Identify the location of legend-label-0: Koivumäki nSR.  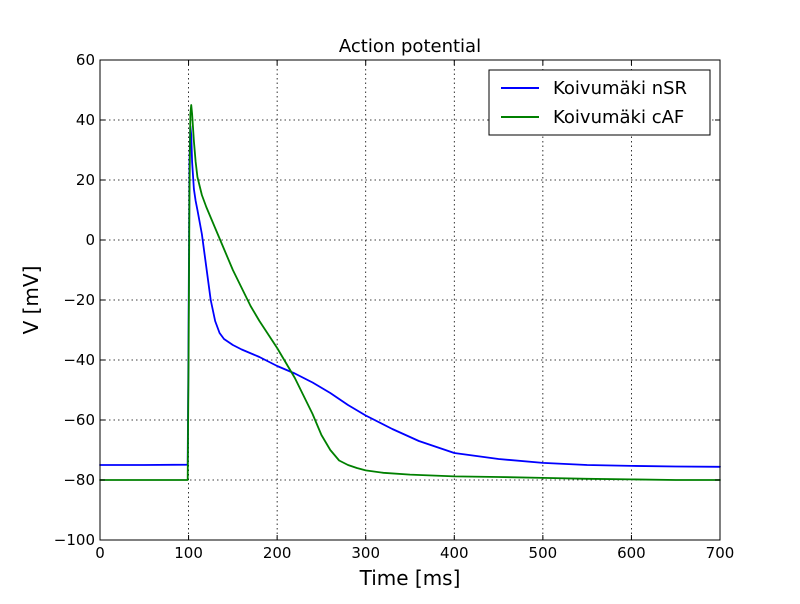
(620, 88).